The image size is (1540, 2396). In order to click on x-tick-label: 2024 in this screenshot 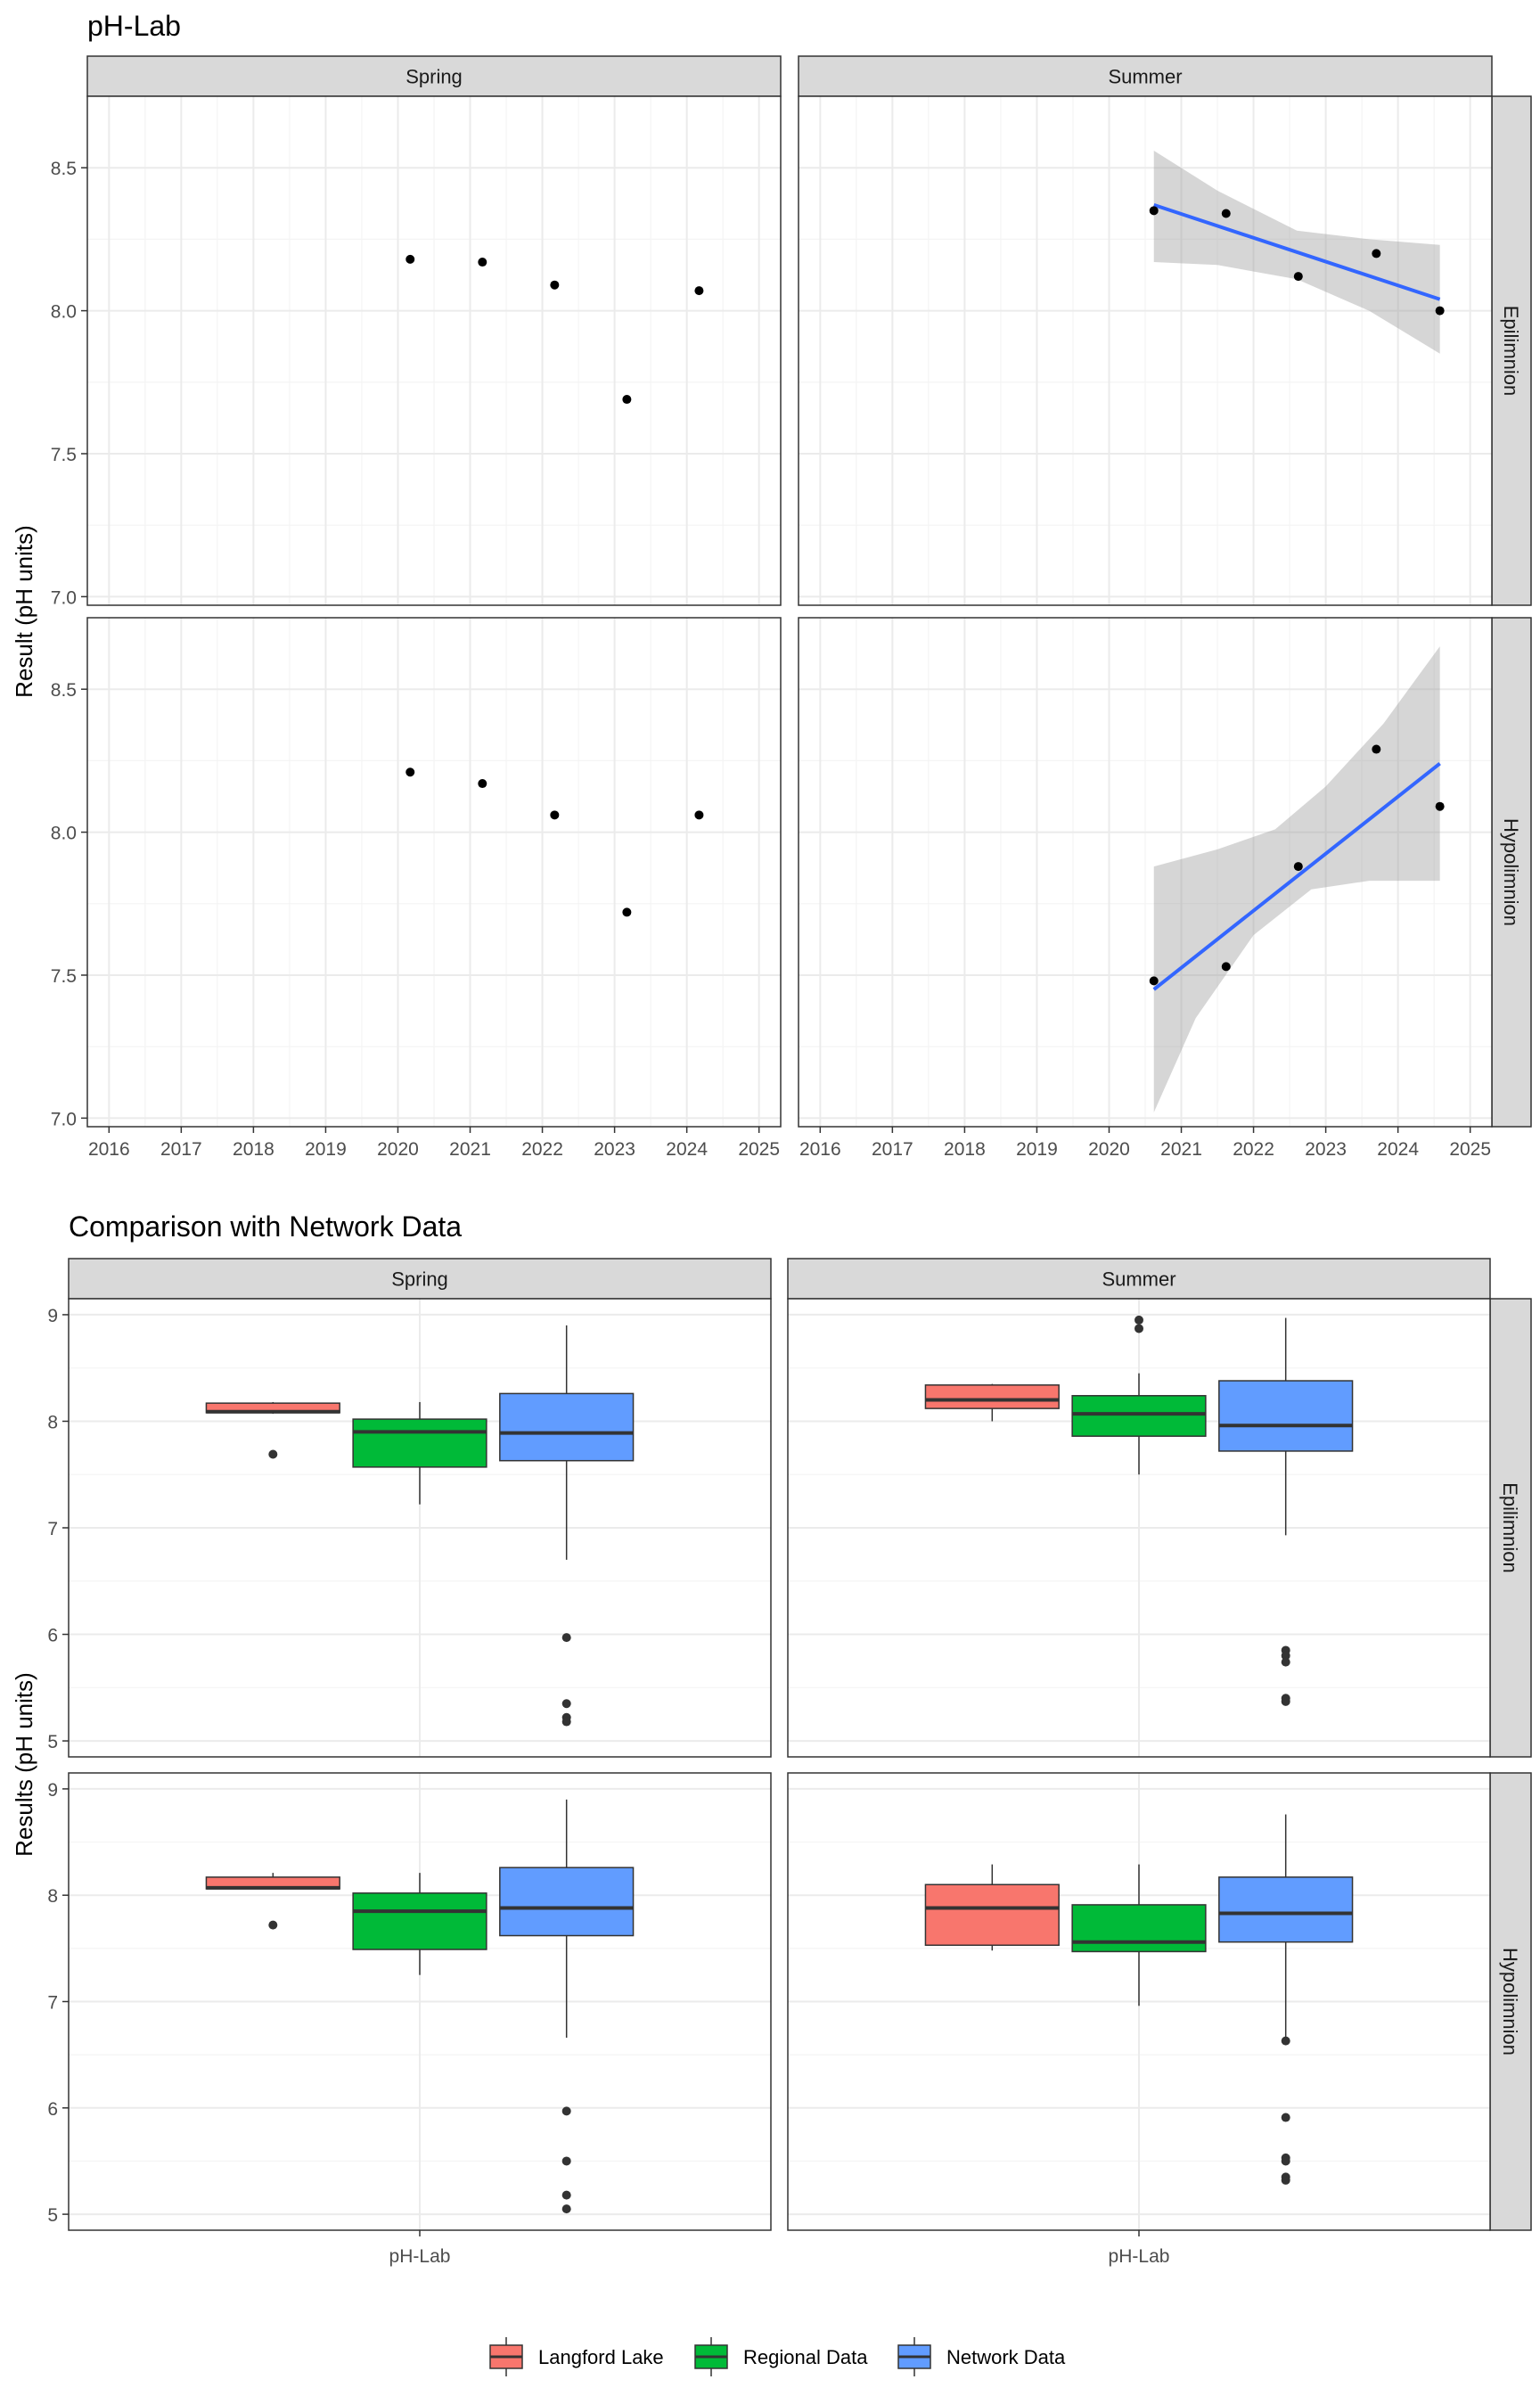, I will do `click(1398, 1149)`.